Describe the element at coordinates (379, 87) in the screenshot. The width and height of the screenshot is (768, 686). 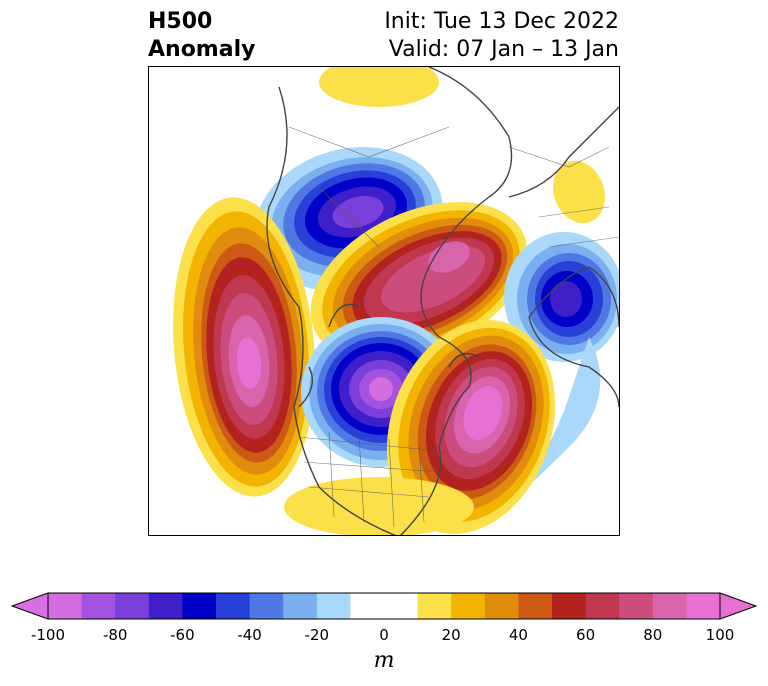
I see `anomaly-positive-arctic` at that location.